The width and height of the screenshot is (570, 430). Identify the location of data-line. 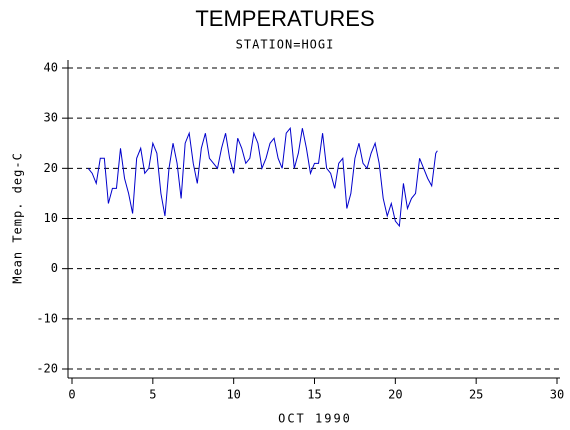
(262, 177).